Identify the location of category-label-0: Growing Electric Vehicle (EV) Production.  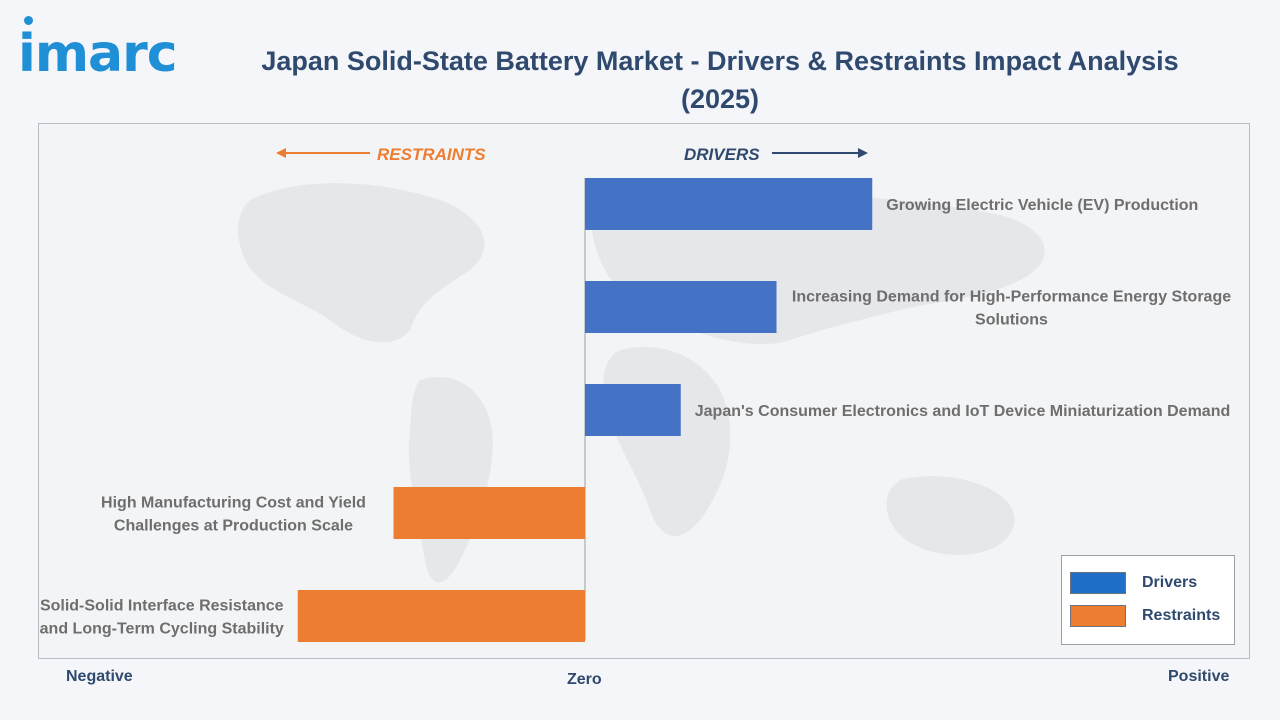
(1042, 205).